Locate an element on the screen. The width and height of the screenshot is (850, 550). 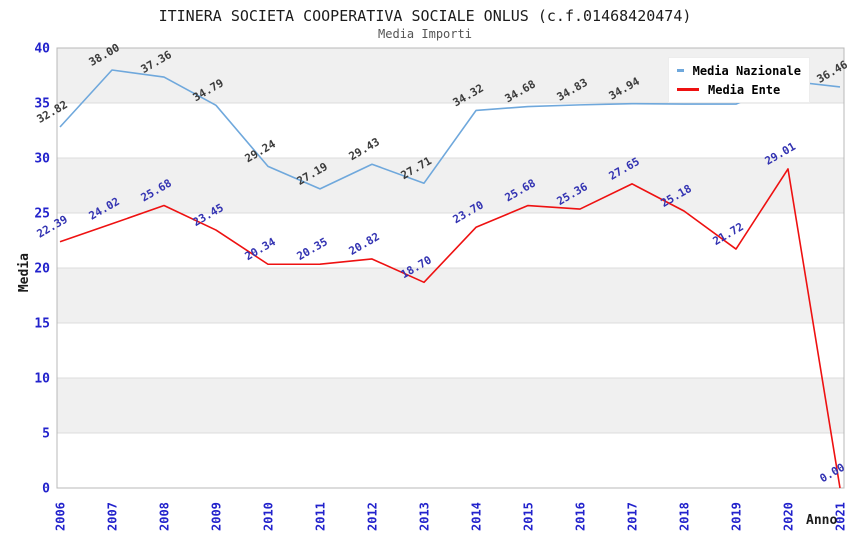
y-tick-label: 35 is located at coordinates (42, 104).